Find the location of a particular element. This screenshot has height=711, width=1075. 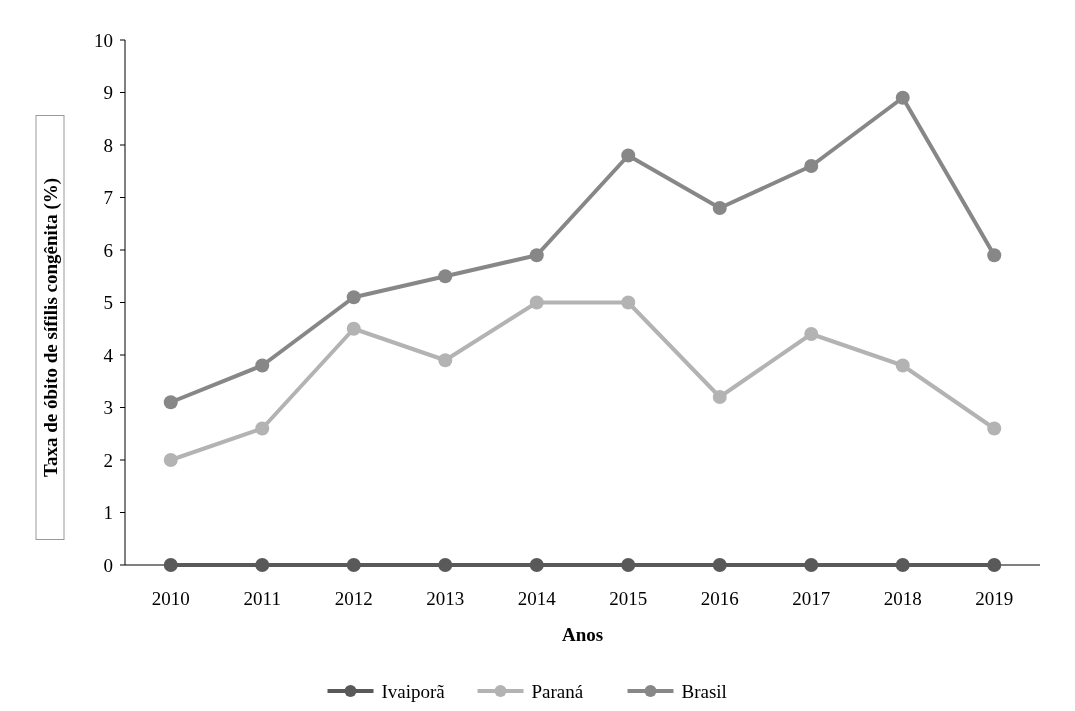

x-tick-label: 2015 is located at coordinates (628, 598).